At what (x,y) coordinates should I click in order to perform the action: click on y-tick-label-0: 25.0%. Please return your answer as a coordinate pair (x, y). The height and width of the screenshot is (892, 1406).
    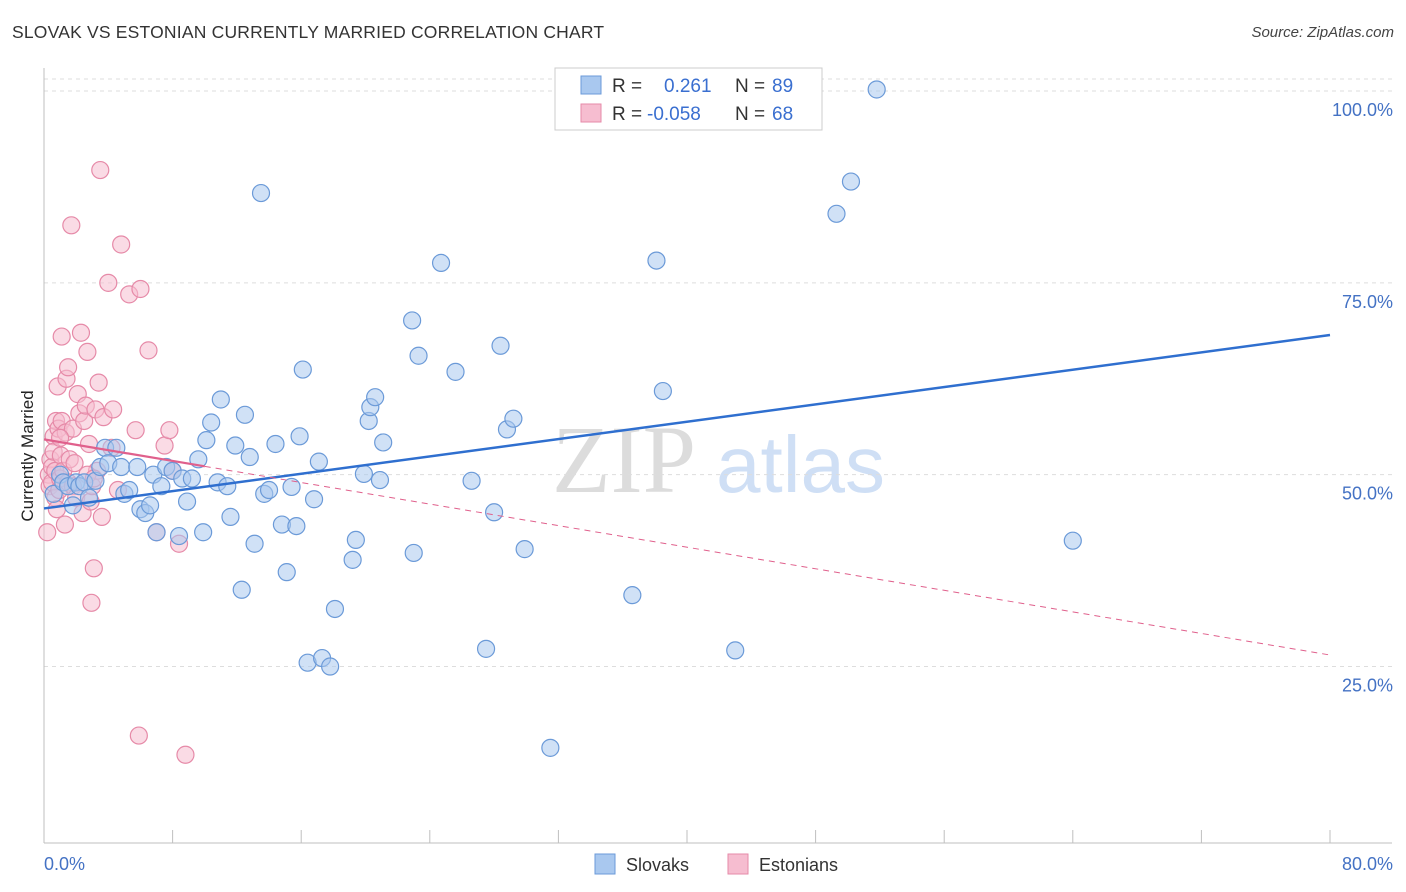
    Looking at the image, I should click on (1367, 686).